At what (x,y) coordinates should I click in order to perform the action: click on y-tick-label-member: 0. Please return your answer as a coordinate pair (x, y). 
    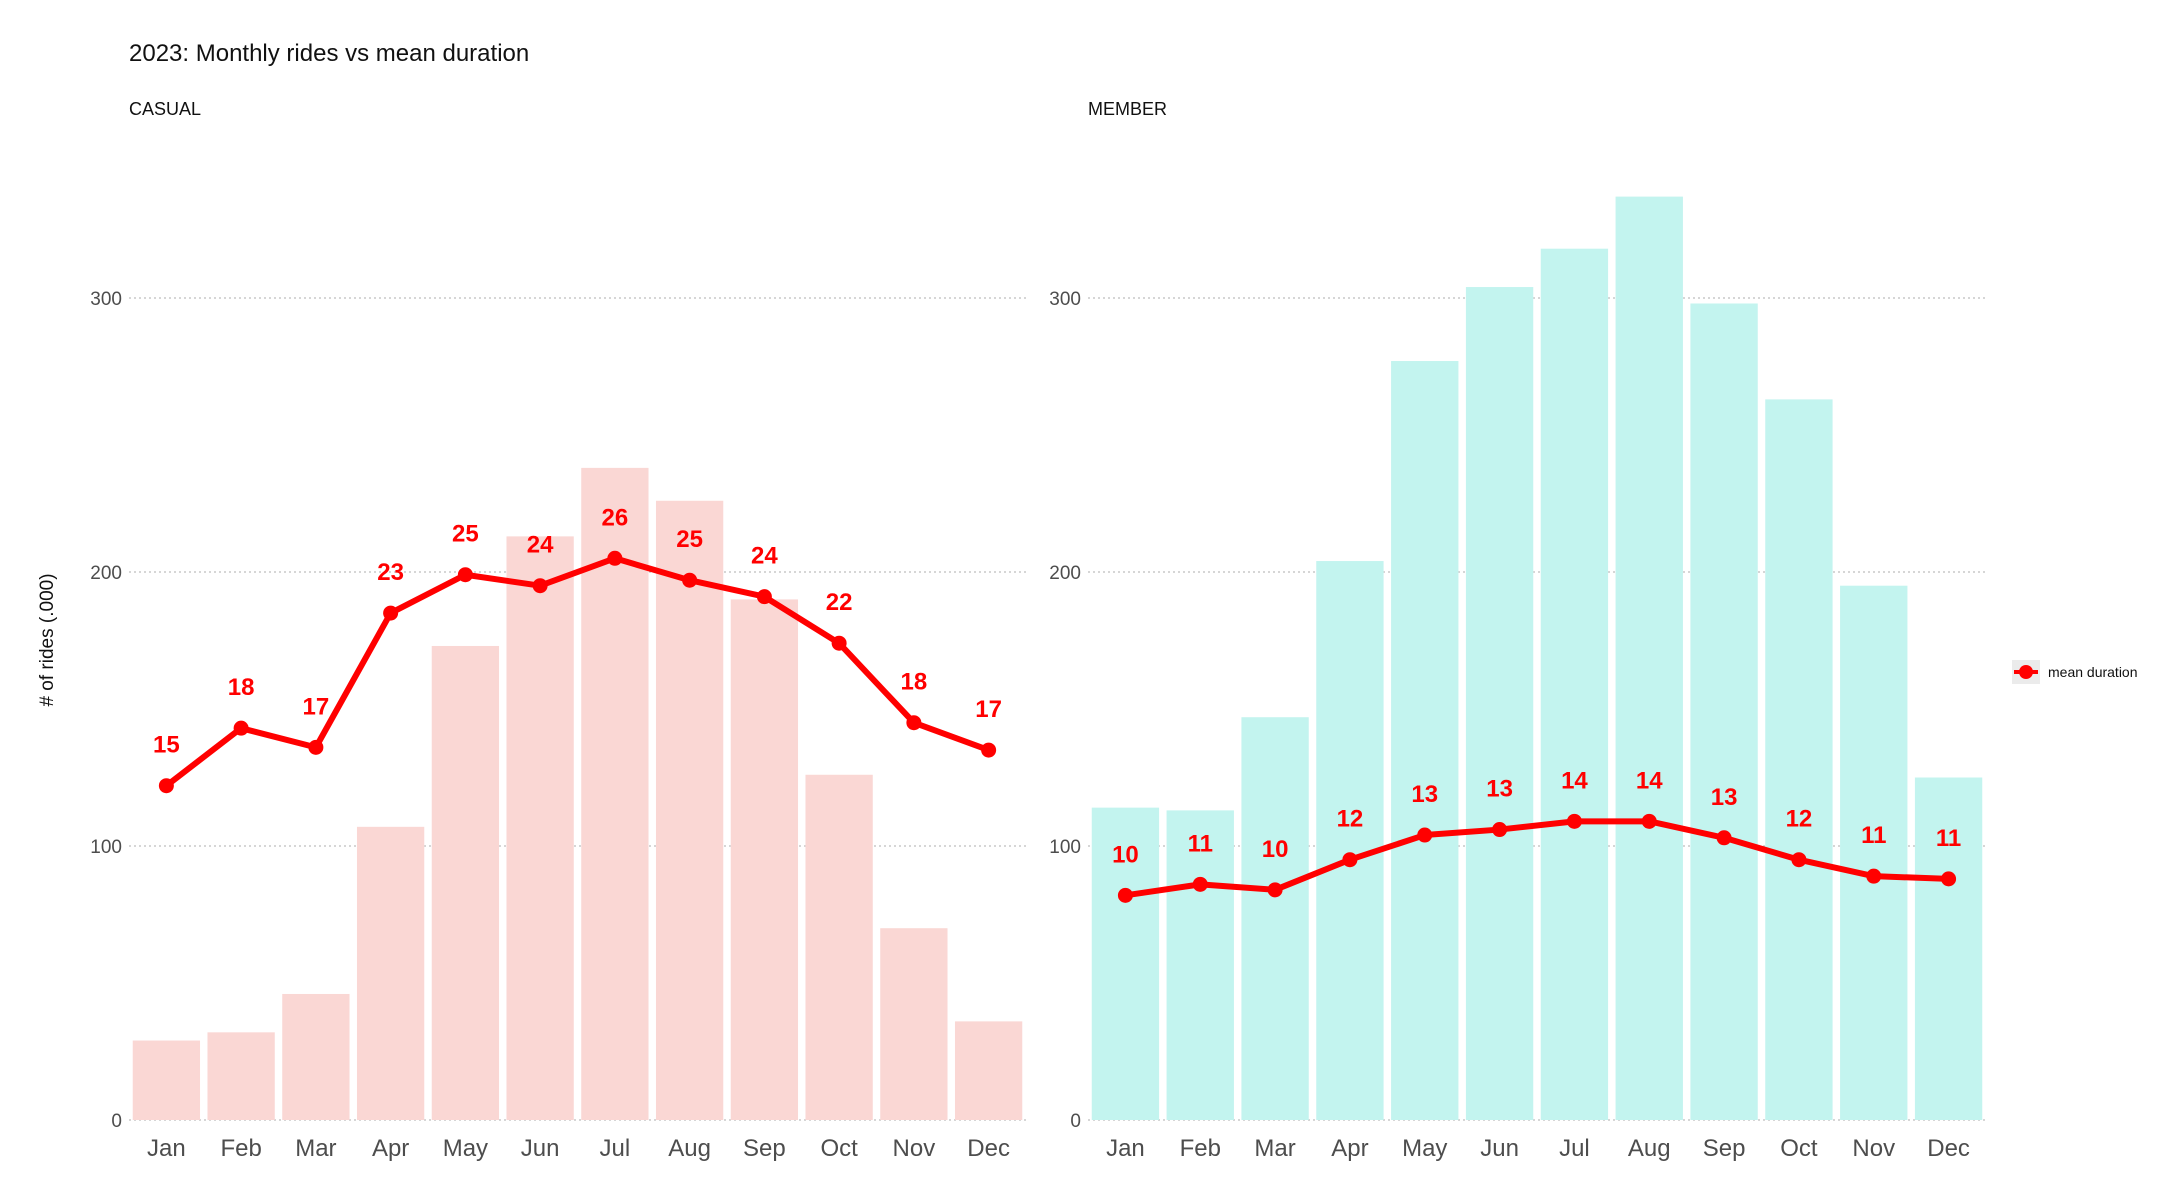
    Looking at the image, I should click on (1075, 1121).